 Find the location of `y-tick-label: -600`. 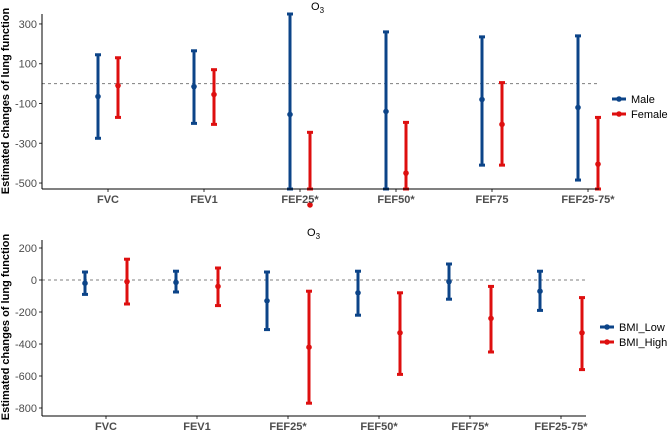

y-tick-label: -600 is located at coordinates (26, 377).